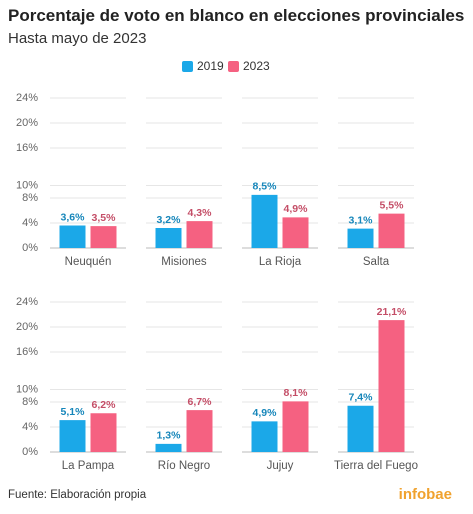 The width and height of the screenshot is (473, 514). What do you see at coordinates (392, 205) in the screenshot?
I see `value-label: 5,5%` at bounding box center [392, 205].